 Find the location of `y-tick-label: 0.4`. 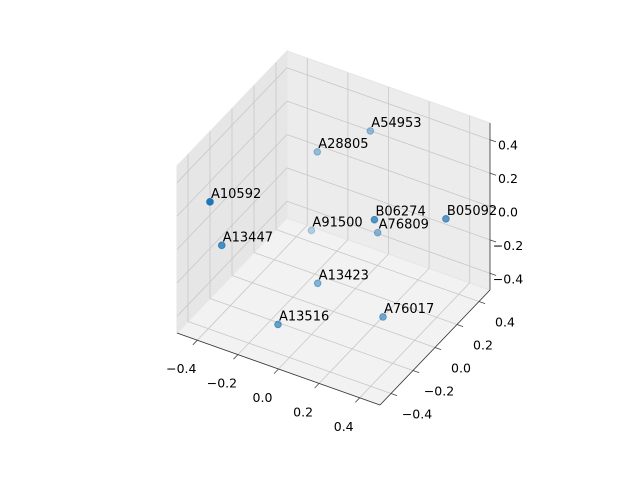

y-tick-label: 0.4 is located at coordinates (505, 322).